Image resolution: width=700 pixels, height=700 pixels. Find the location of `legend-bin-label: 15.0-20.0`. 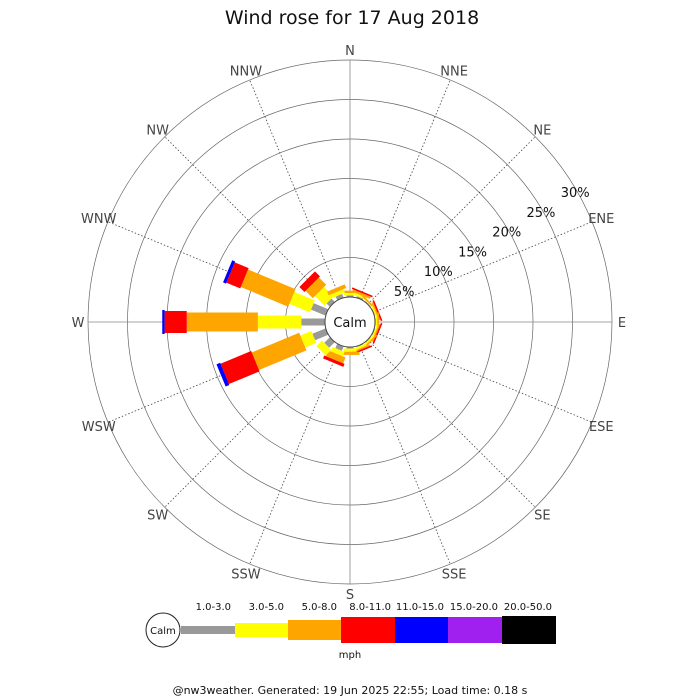

legend-bin-label: 15.0-20.0 is located at coordinates (474, 607).